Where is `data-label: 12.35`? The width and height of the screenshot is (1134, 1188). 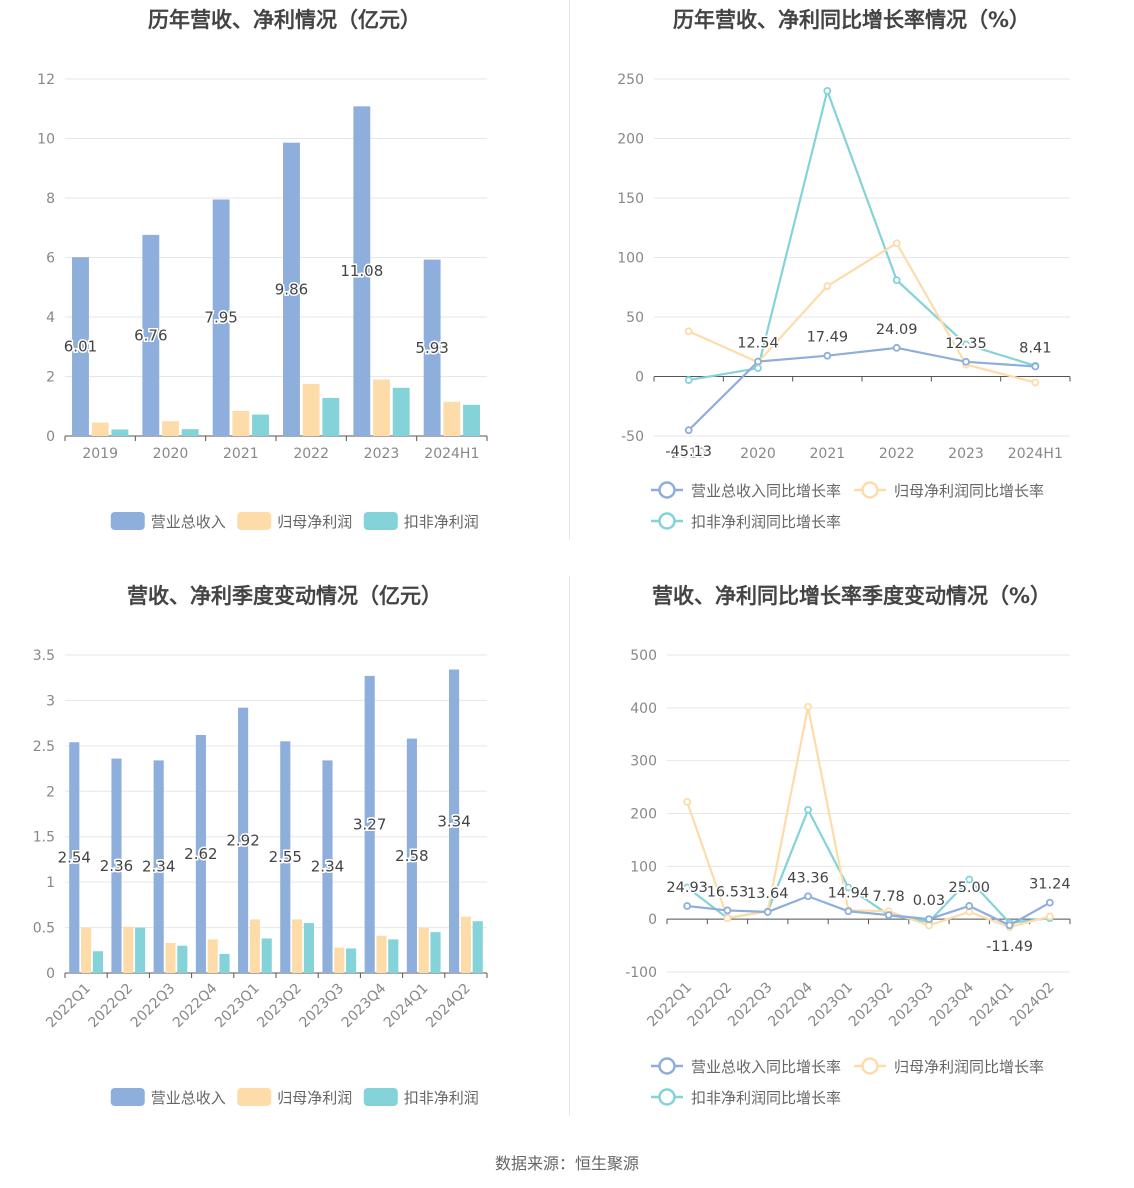 data-label: 12.35 is located at coordinates (966, 344).